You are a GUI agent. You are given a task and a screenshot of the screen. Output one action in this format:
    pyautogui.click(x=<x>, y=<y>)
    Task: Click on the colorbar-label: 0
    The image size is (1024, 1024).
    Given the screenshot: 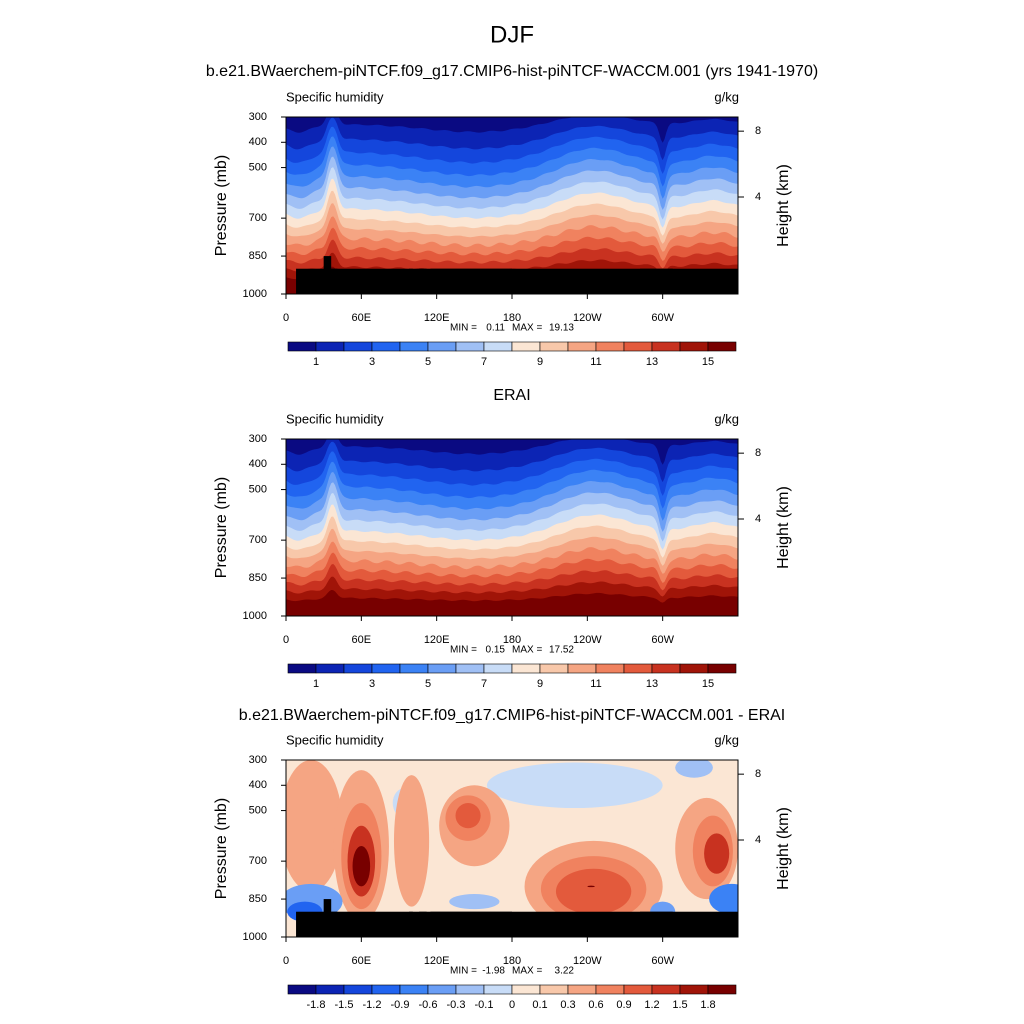 What is the action you would take?
    pyautogui.click(x=512, y=1005)
    